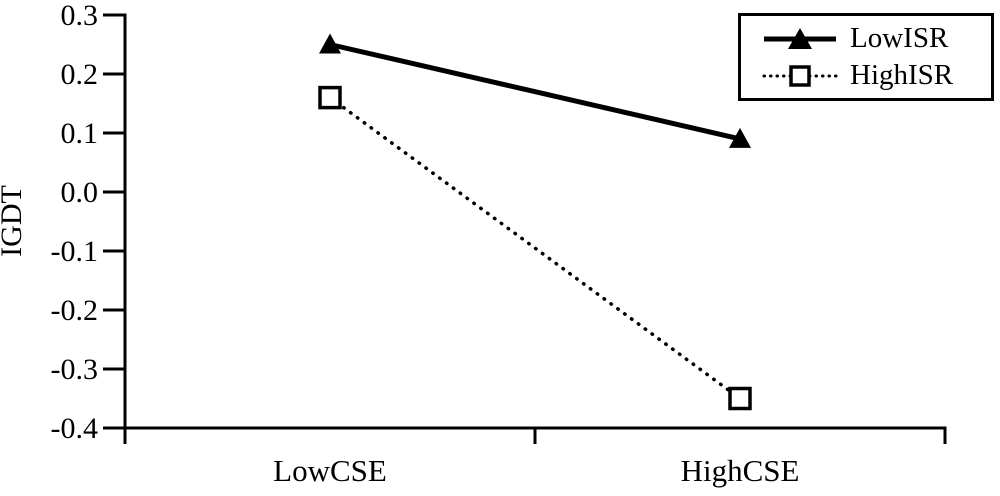  What do you see at coordinates (535, 92) in the screenshot?
I see `series-line-lowisr` at bounding box center [535, 92].